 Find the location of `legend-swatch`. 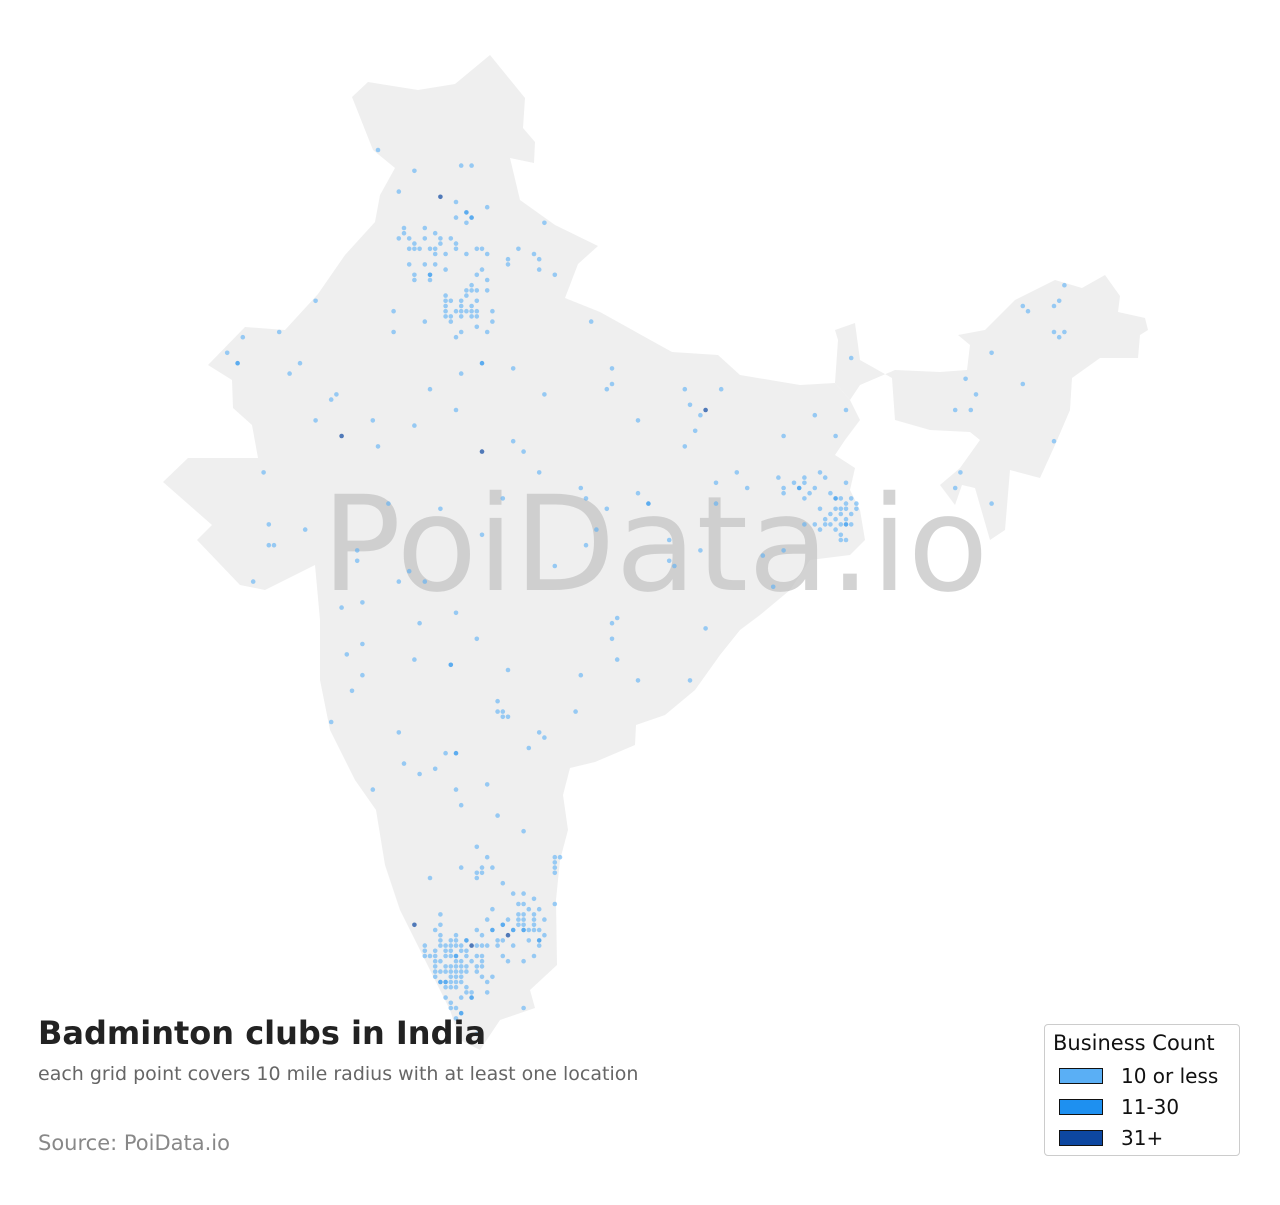

legend-swatch is located at coordinates (1081, 1107).